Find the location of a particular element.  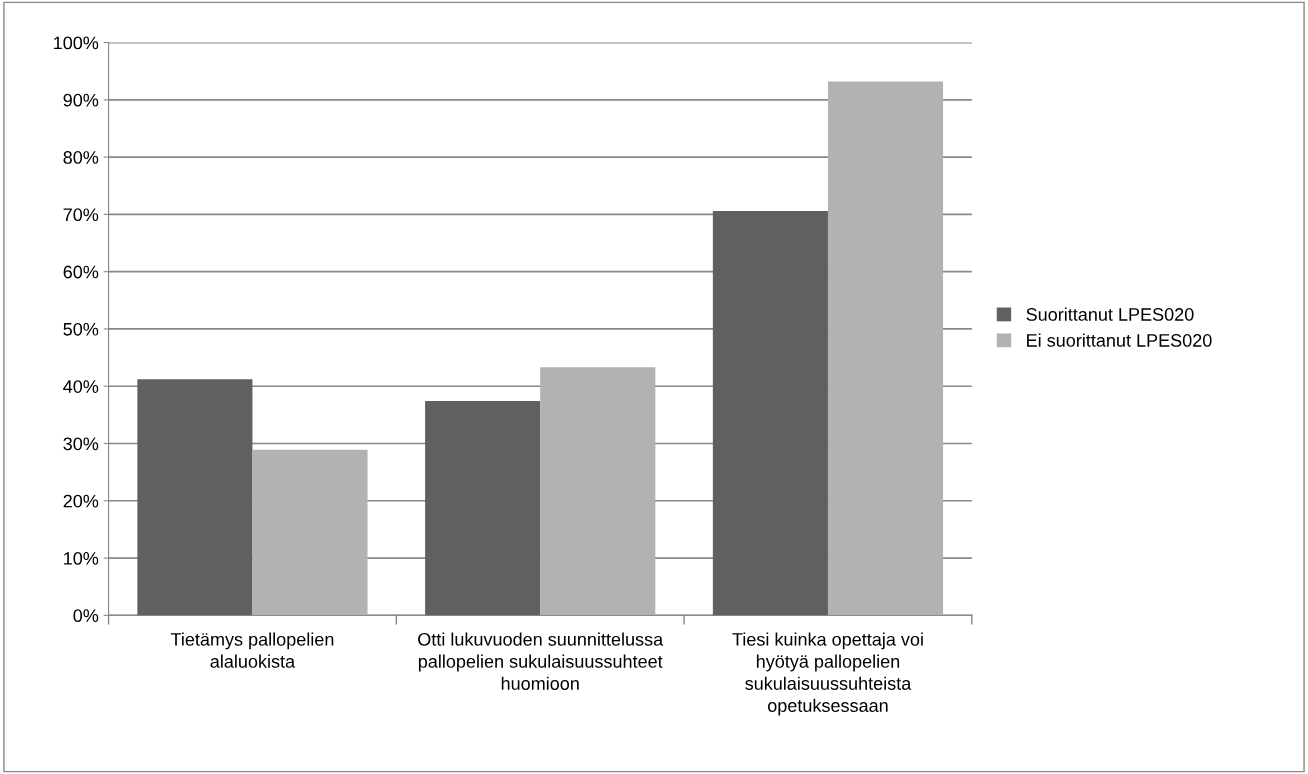

y-tick-label: 80% is located at coordinates (81, 157).